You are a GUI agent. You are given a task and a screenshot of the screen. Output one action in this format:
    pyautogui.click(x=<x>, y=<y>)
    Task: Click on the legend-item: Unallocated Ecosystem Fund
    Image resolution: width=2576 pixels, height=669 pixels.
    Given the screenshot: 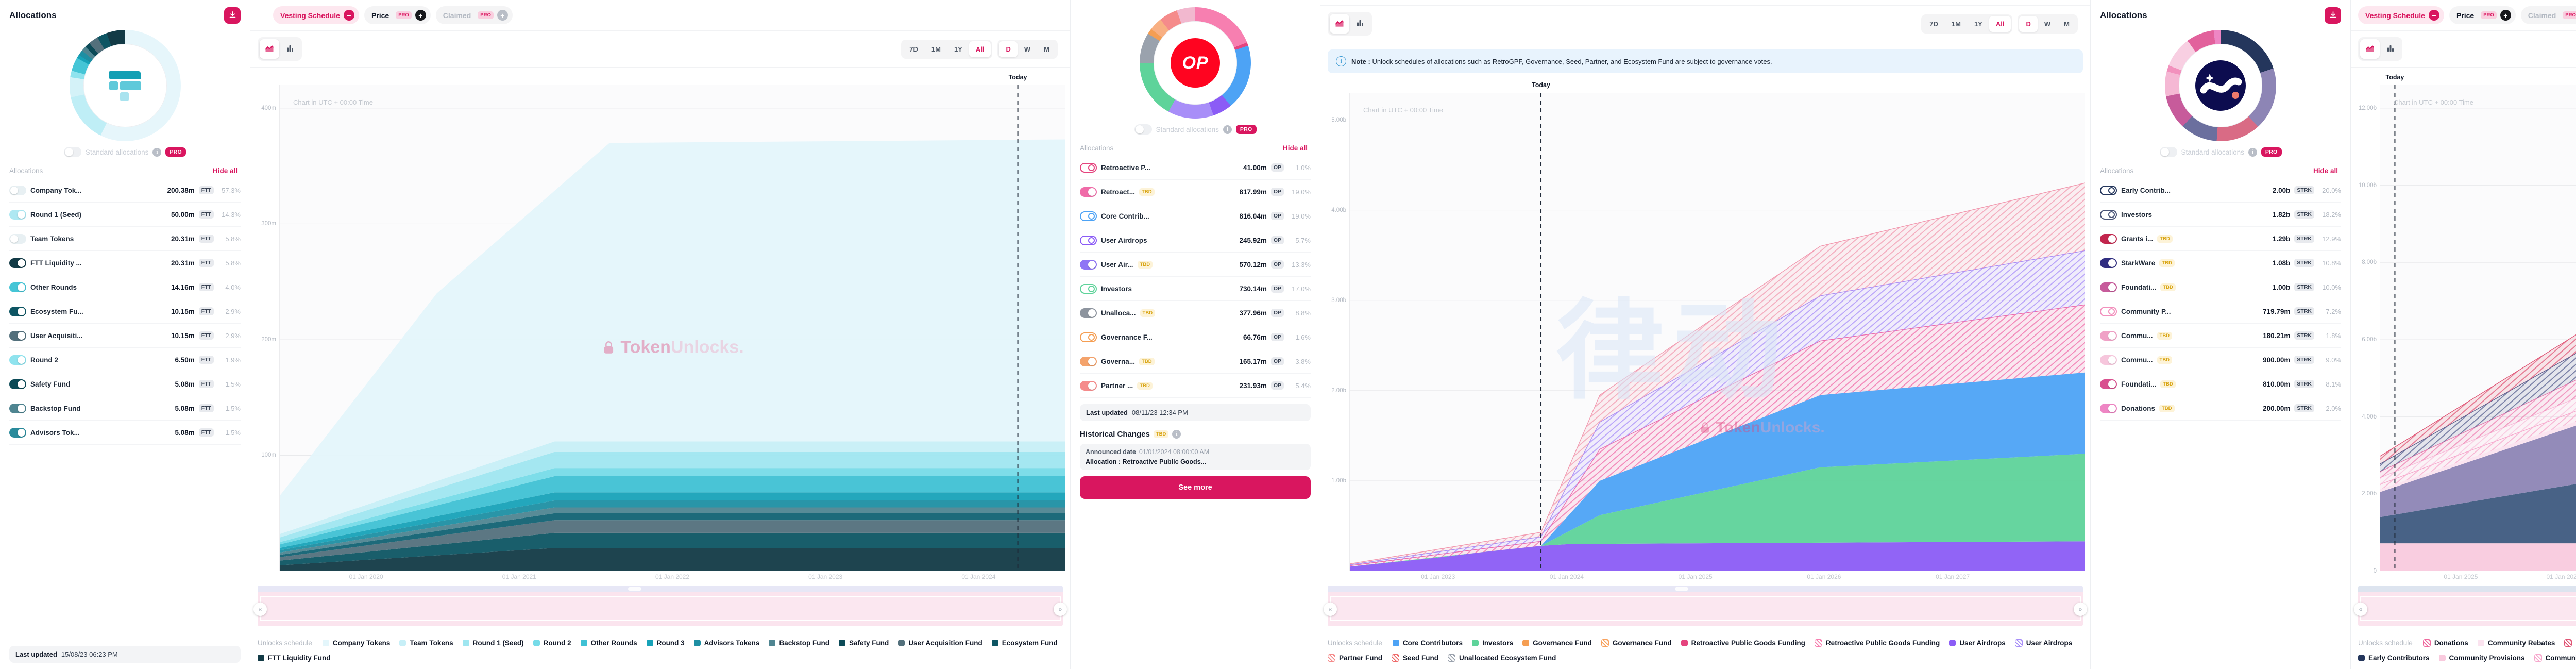 What is the action you would take?
    pyautogui.click(x=1502, y=658)
    